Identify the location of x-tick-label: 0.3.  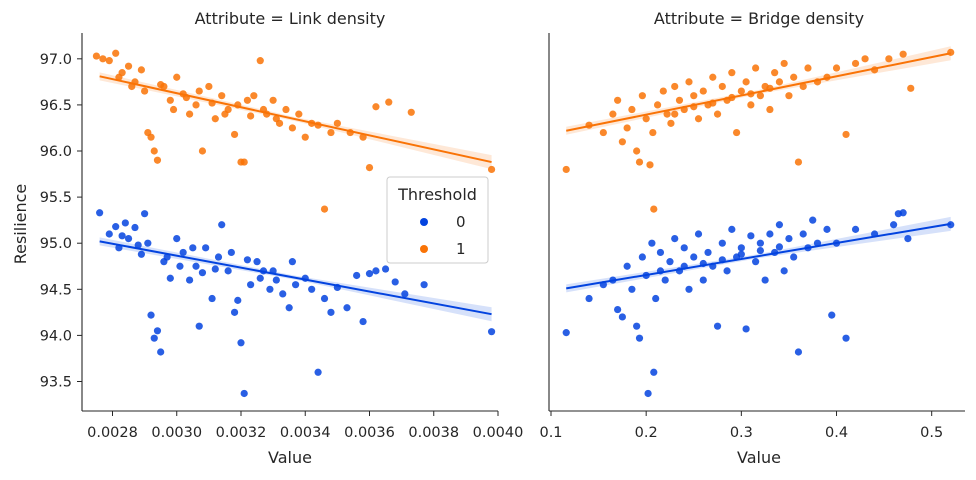
(741, 433).